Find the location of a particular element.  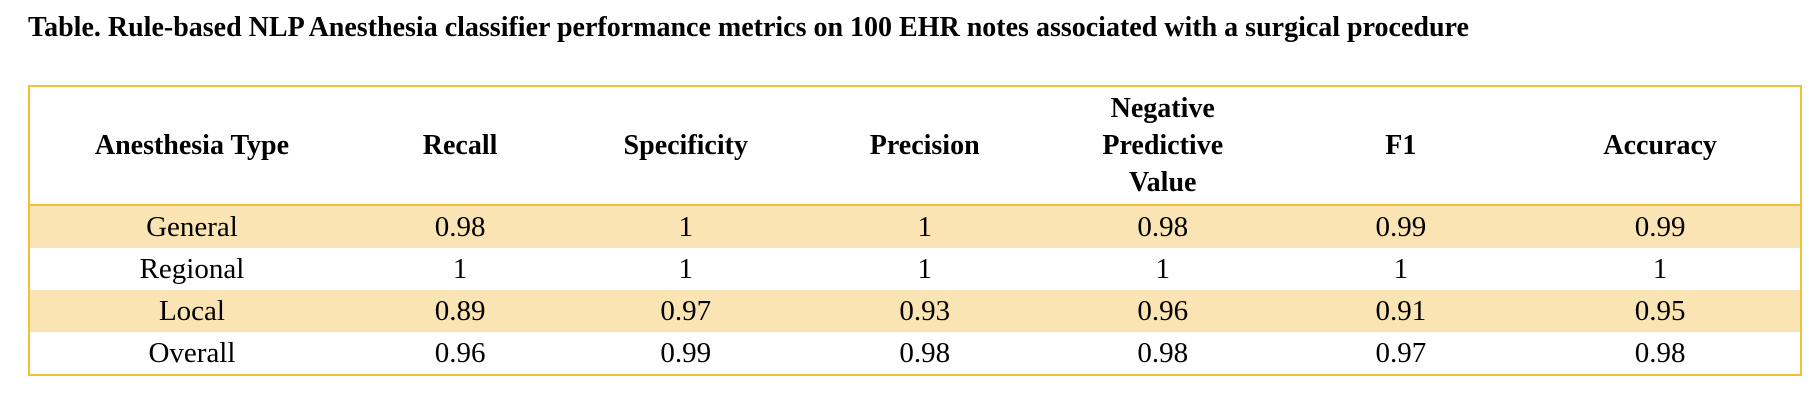

cell-accuracy: 0.99 is located at coordinates (1660, 226).